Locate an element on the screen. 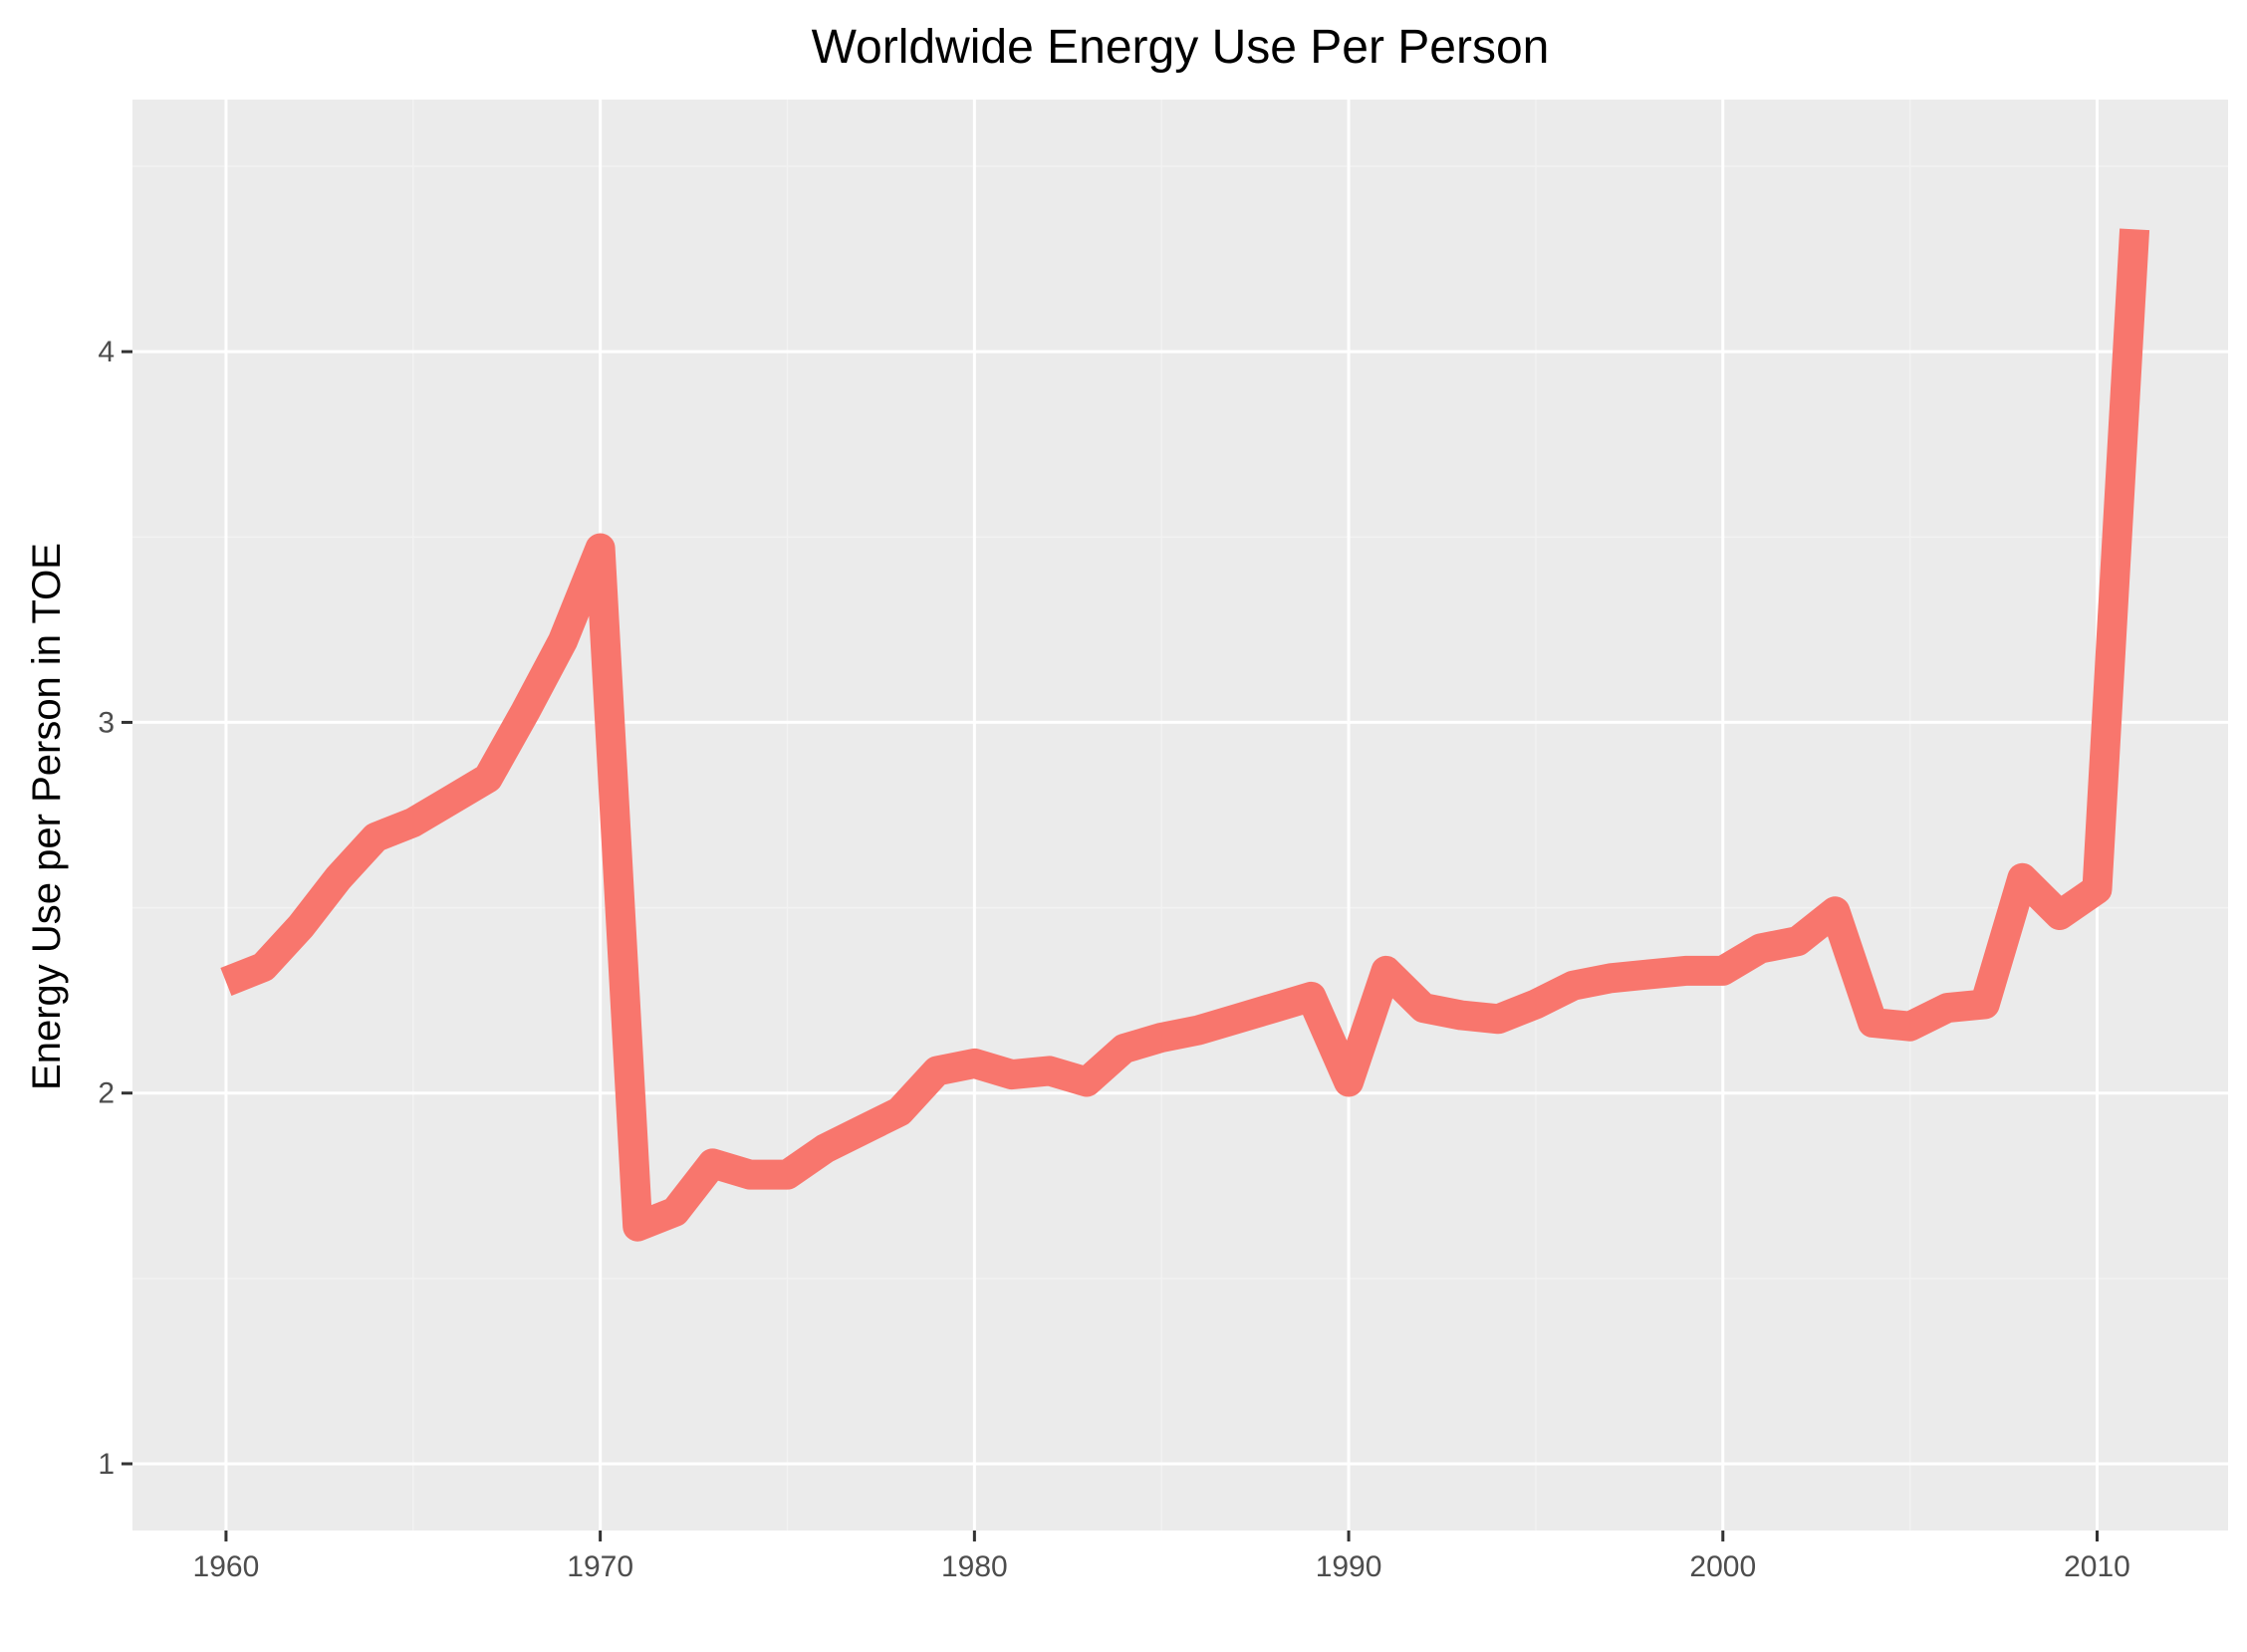 Image resolution: width=2247 pixels, height=1652 pixels. y-tick-label: 2 is located at coordinates (106, 1094).